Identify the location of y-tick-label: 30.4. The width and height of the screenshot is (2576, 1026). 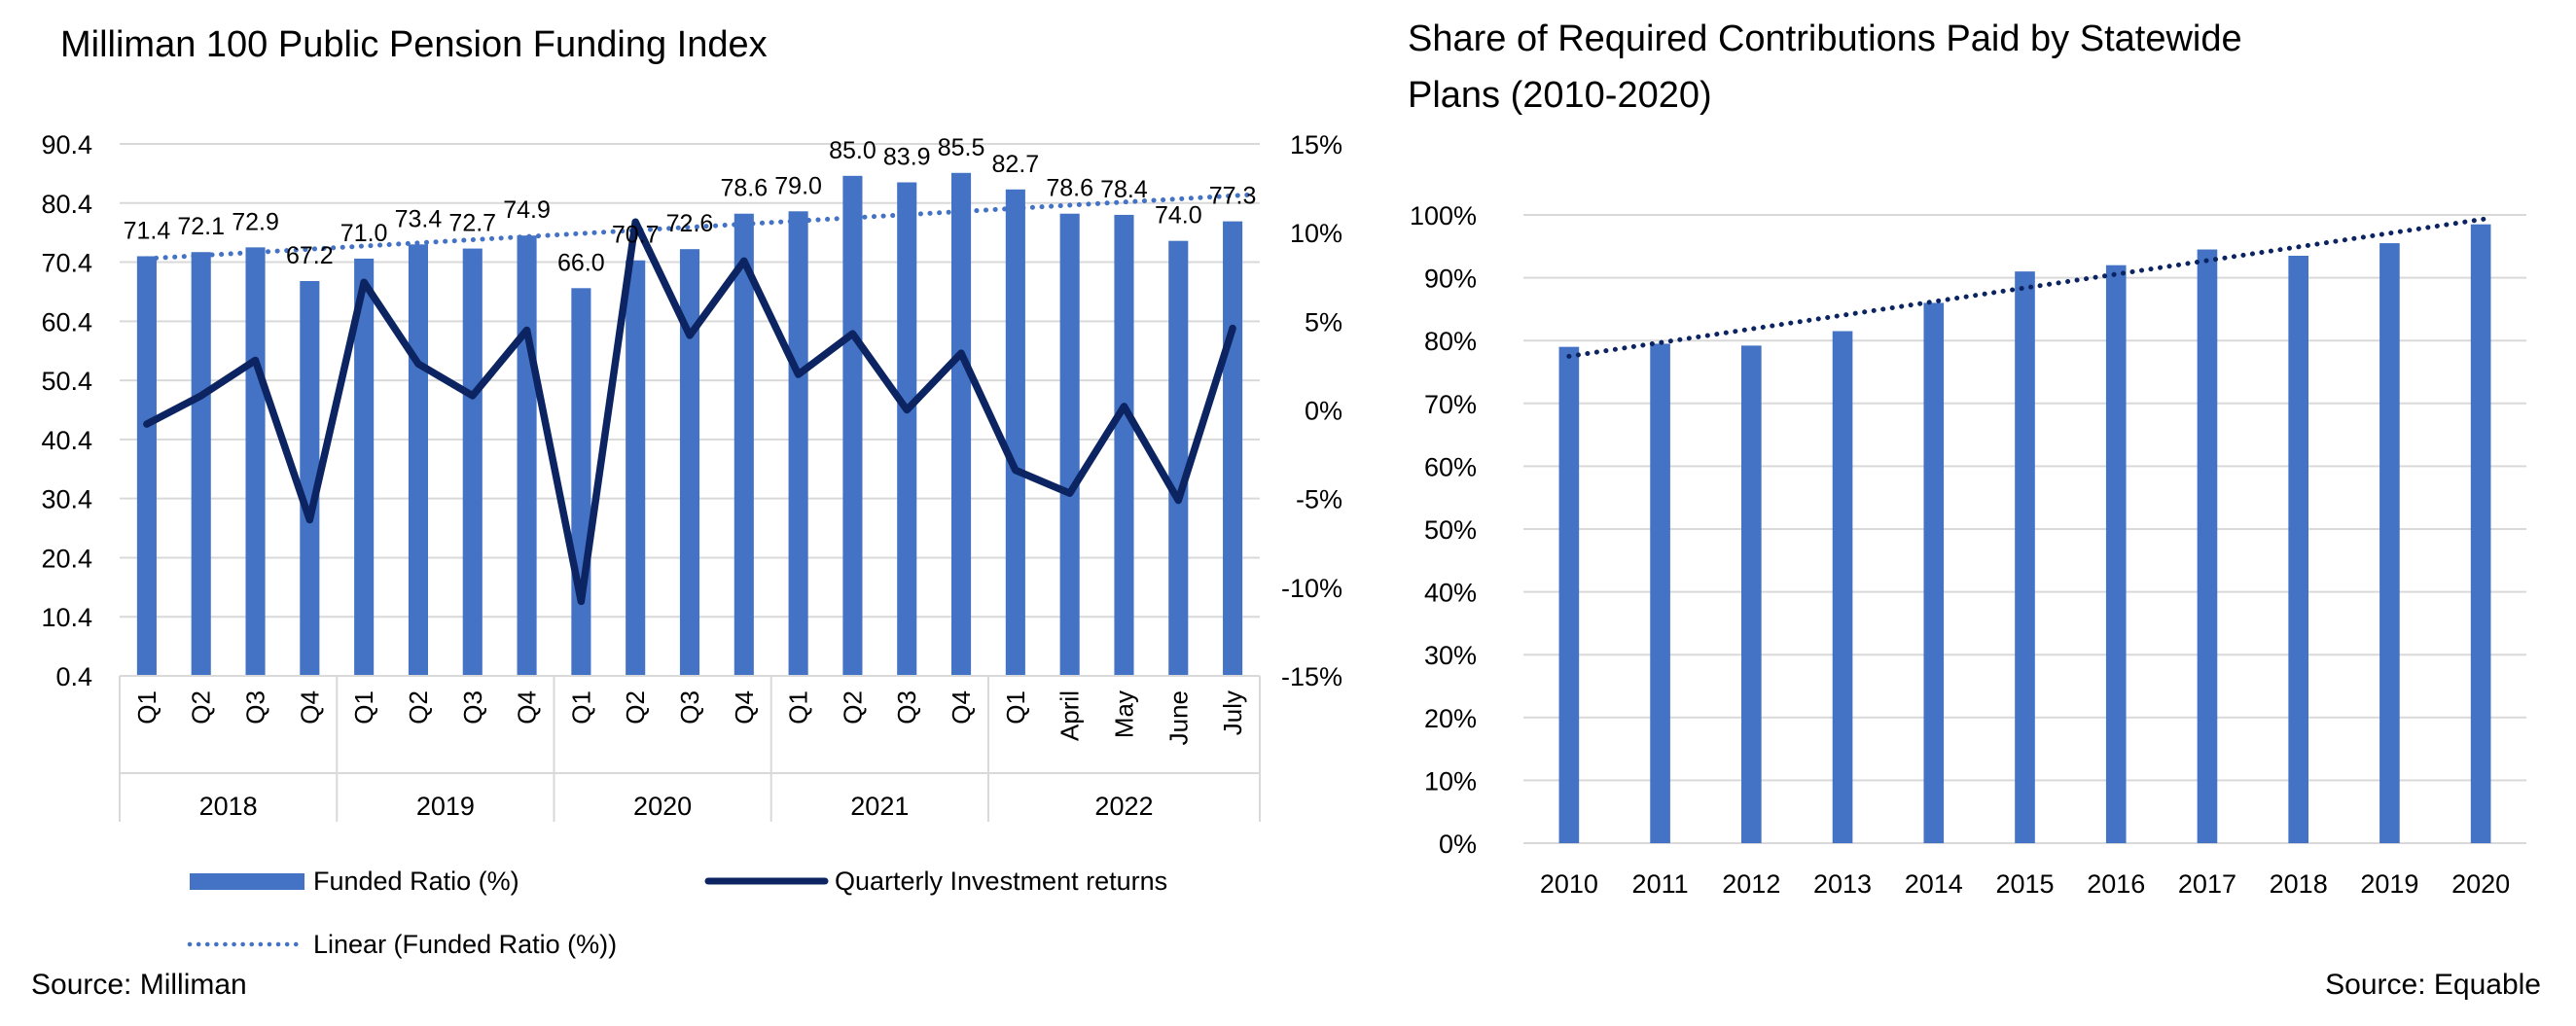
(66, 499).